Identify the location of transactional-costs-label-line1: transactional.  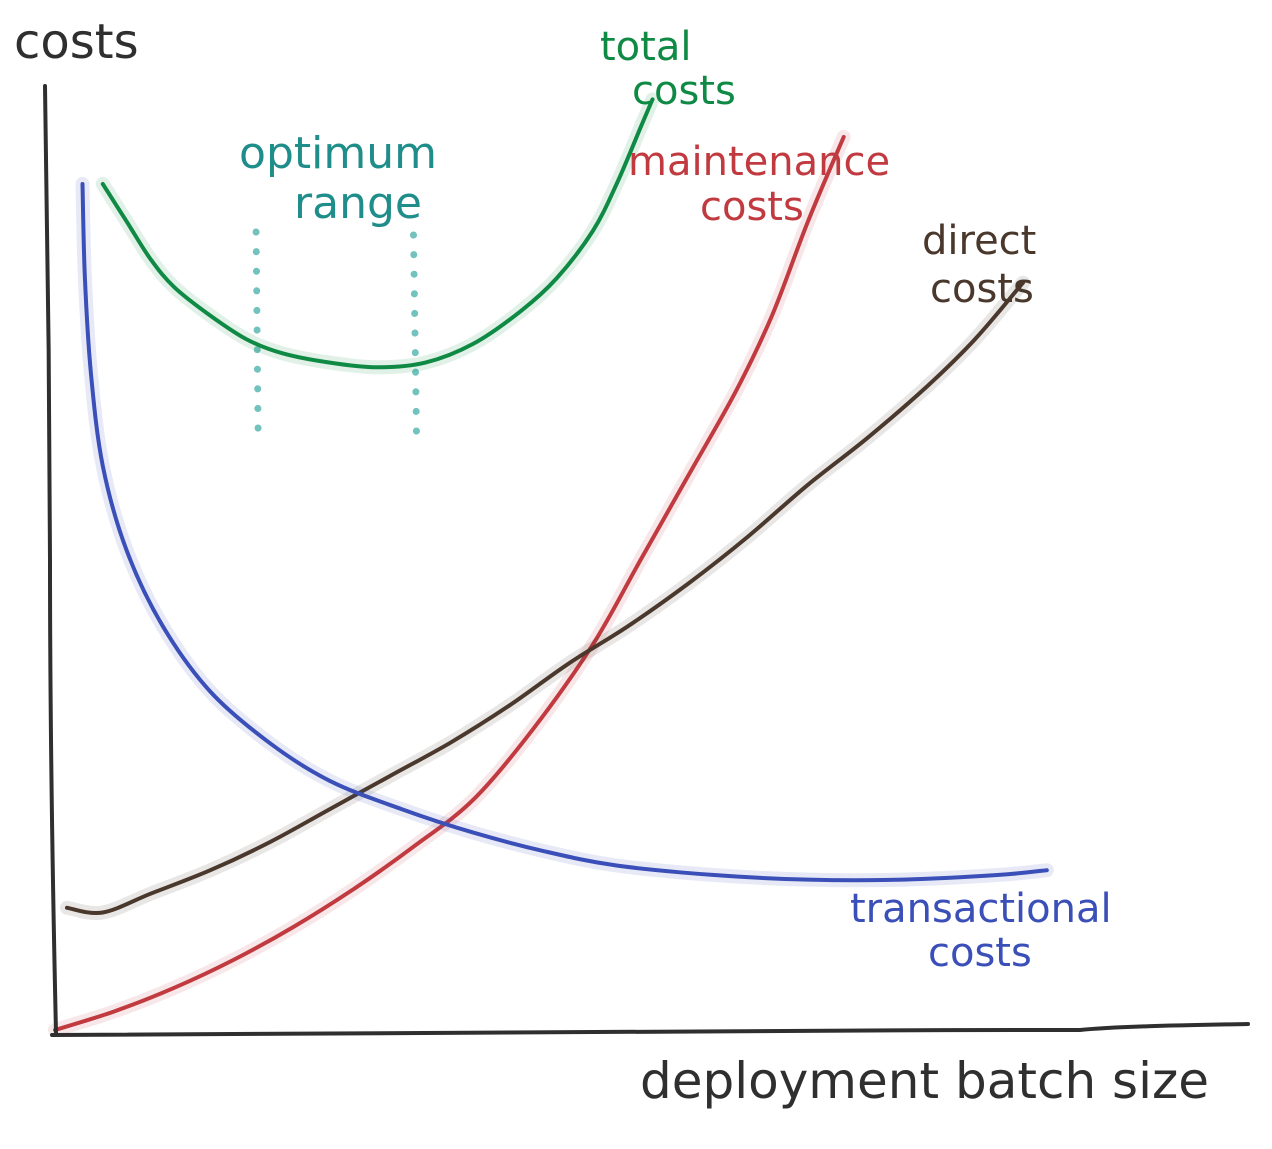
(981, 909).